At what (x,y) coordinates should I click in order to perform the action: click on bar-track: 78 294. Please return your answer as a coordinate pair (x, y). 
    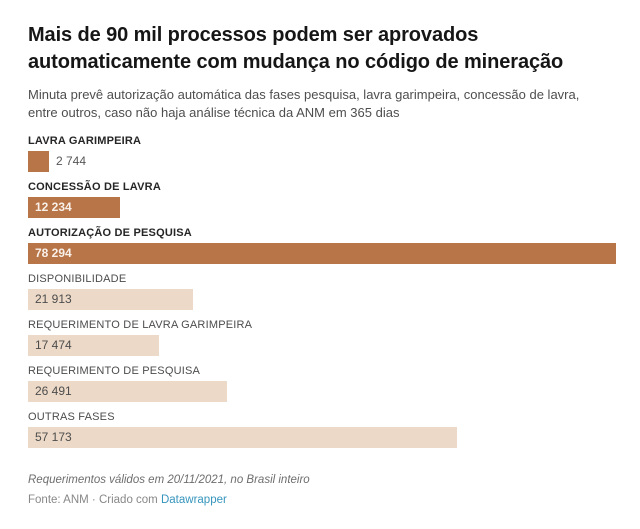
    Looking at the image, I should click on (322, 253).